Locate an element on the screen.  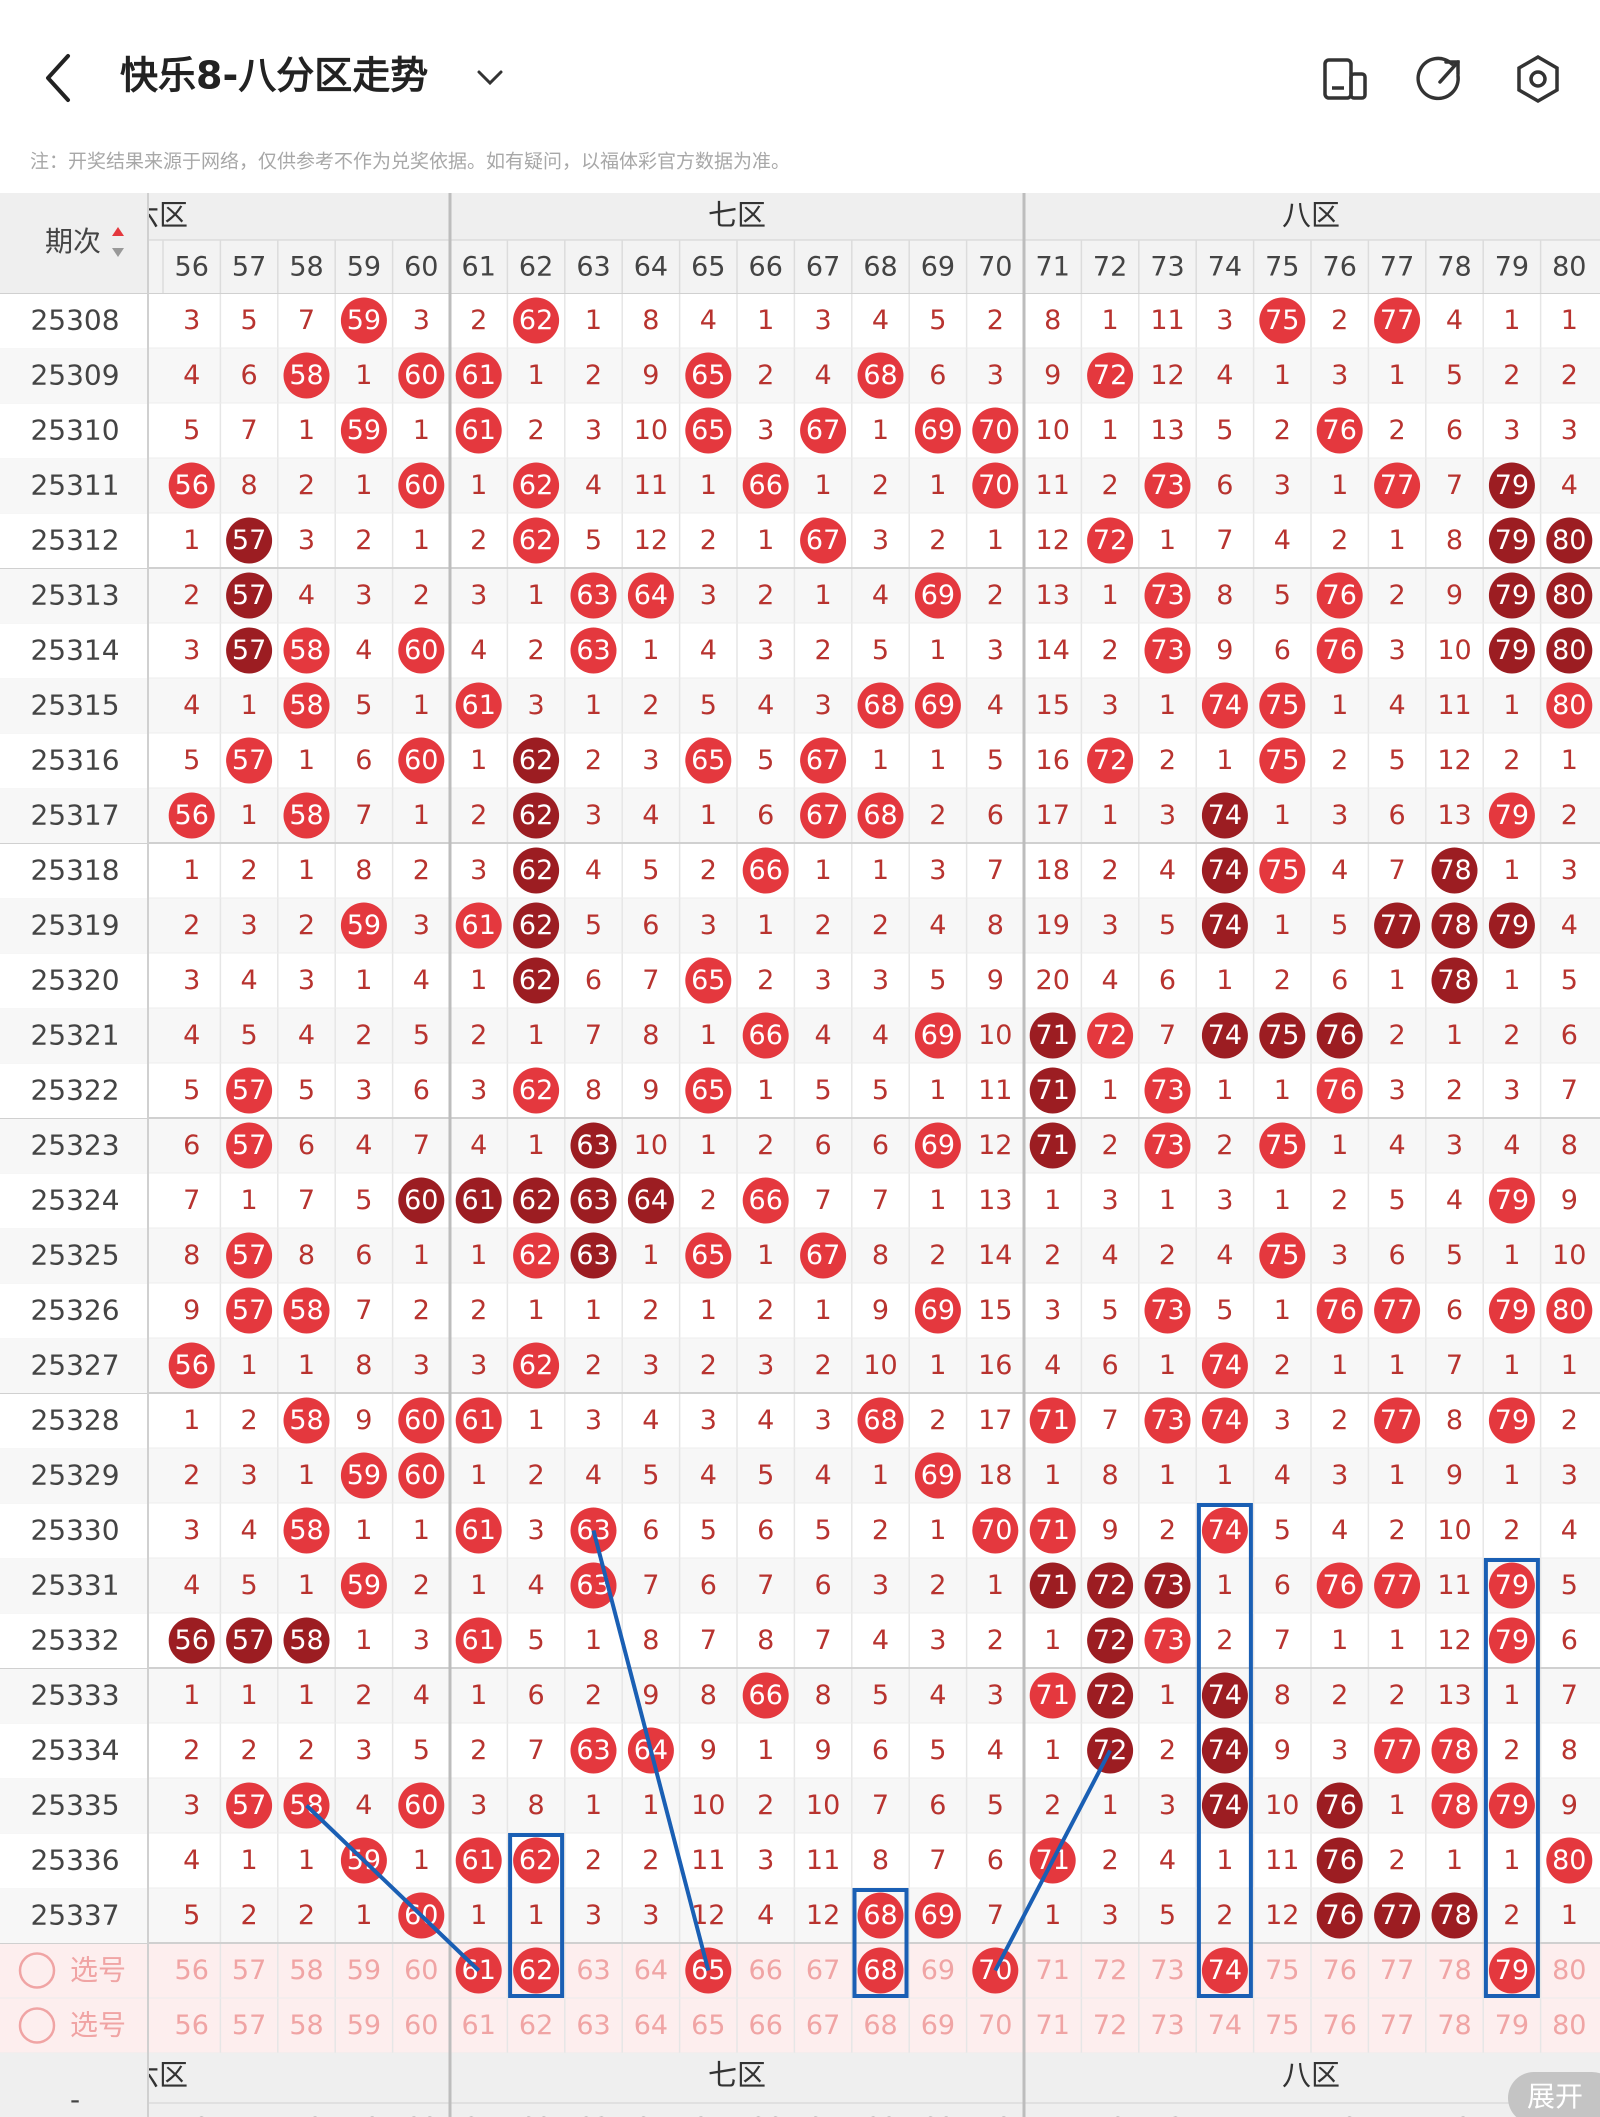
ball-number: 67 is located at coordinates (823, 760).